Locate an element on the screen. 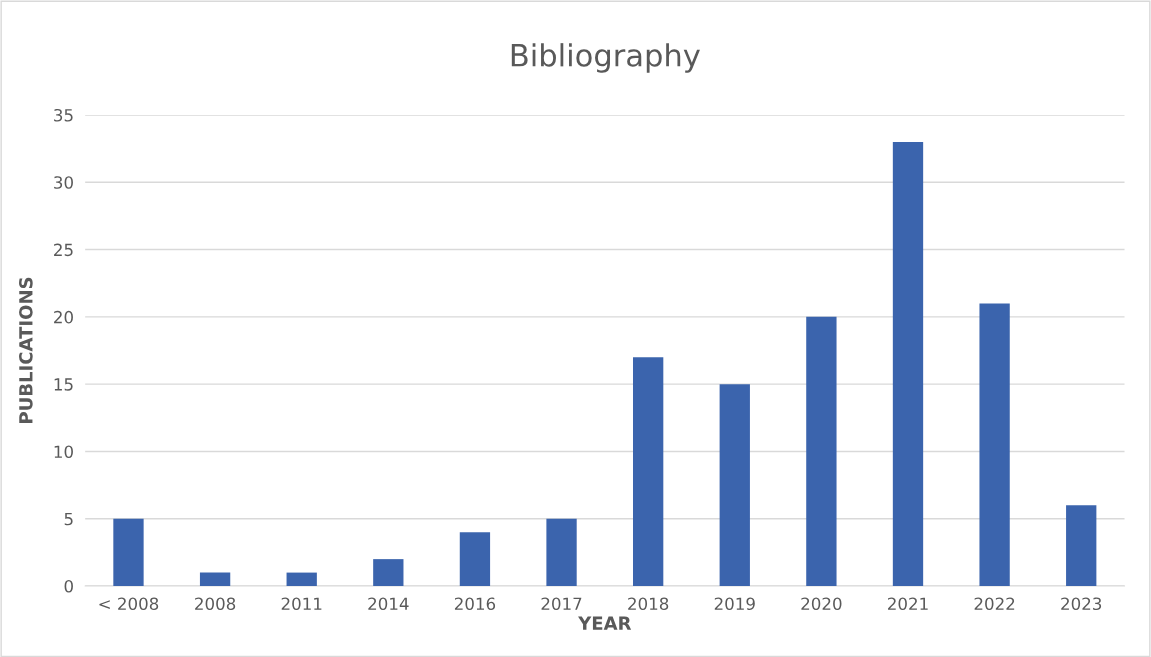 This screenshot has width=1151, height=657. x-tick-label: 2016 is located at coordinates (475, 604).